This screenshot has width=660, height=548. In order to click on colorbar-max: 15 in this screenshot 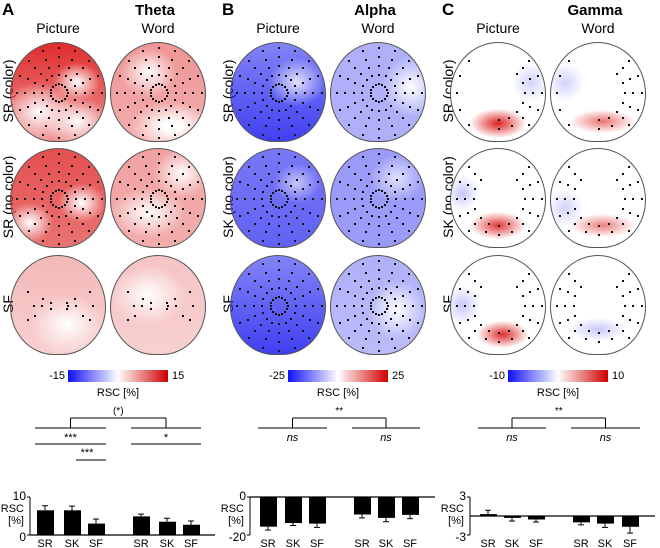, I will do `click(178, 376)`.